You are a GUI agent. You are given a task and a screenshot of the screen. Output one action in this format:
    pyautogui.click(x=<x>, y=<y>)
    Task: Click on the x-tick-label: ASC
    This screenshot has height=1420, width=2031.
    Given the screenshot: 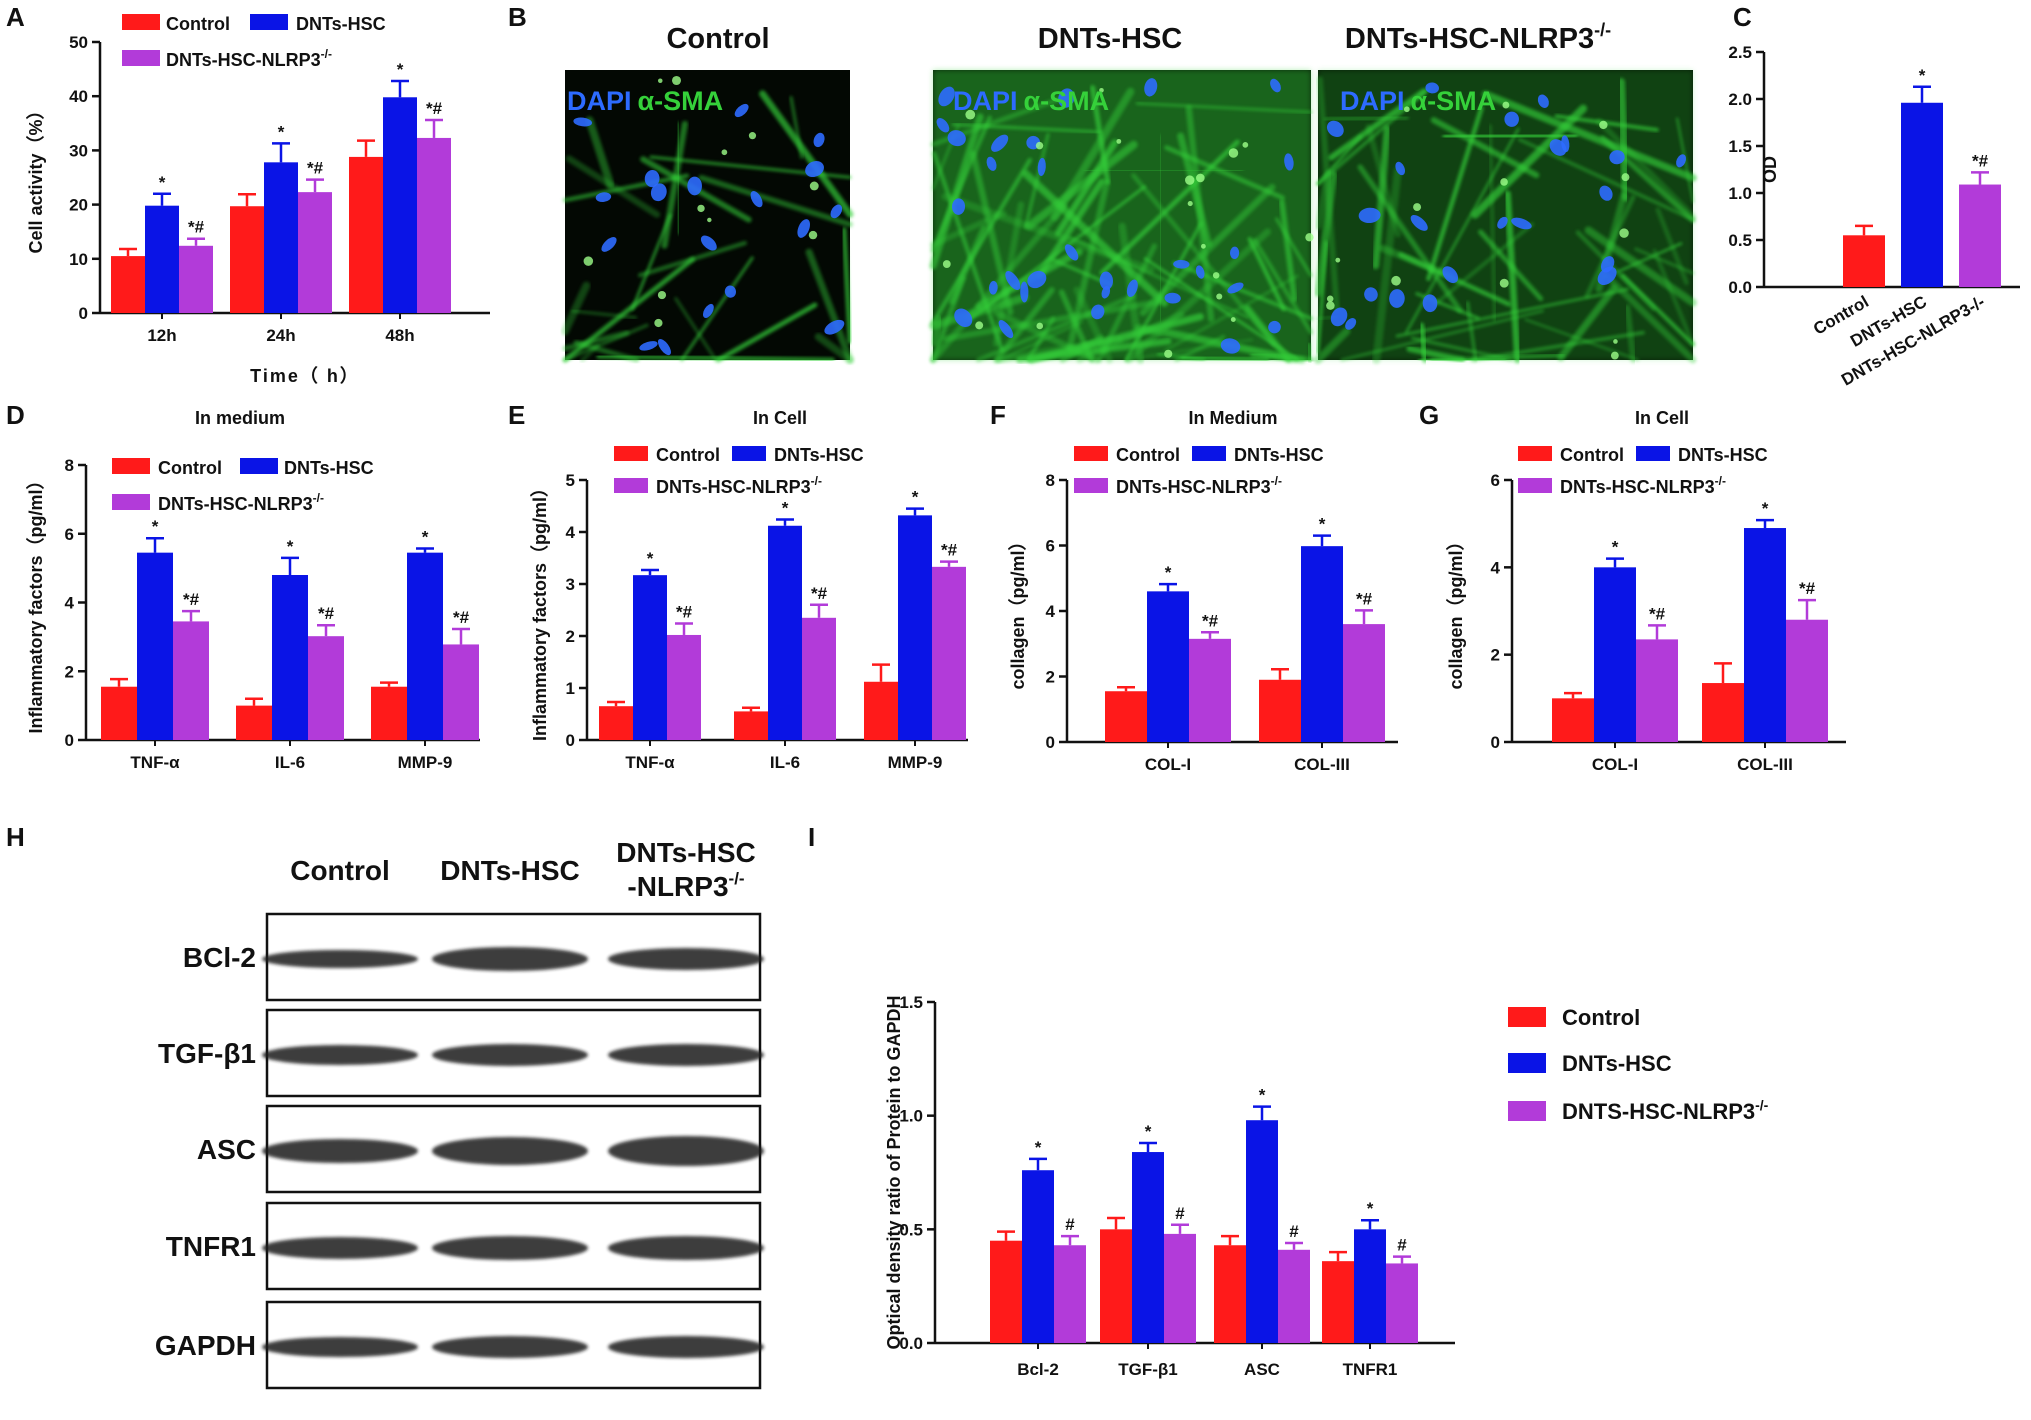 What is the action you would take?
    pyautogui.click(x=1262, y=1369)
    